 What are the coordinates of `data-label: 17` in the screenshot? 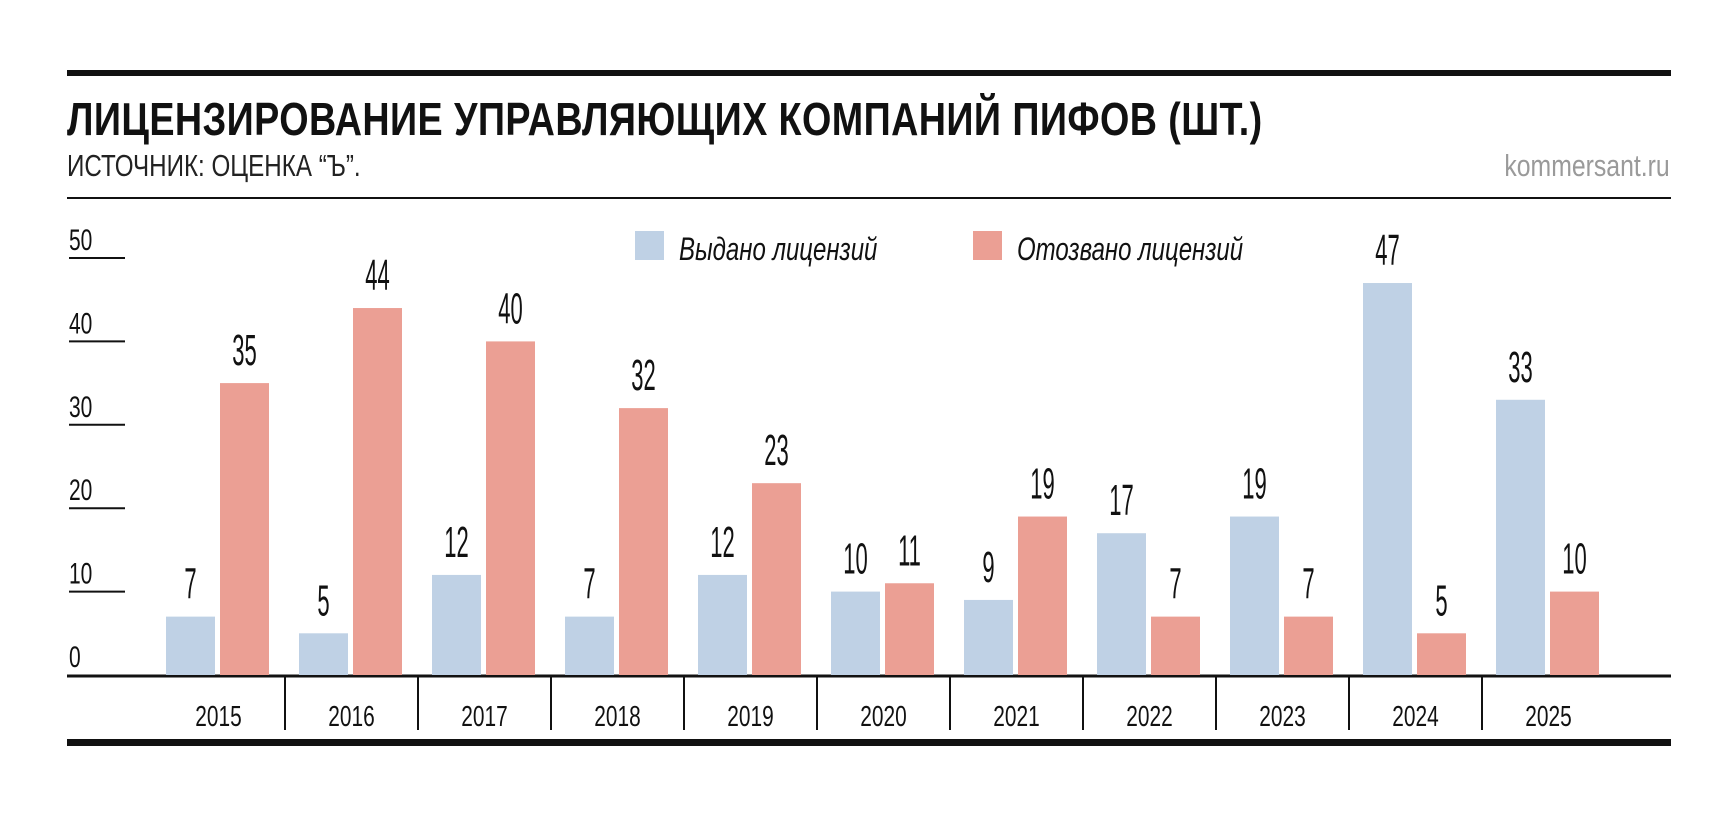 It's located at (1121, 501).